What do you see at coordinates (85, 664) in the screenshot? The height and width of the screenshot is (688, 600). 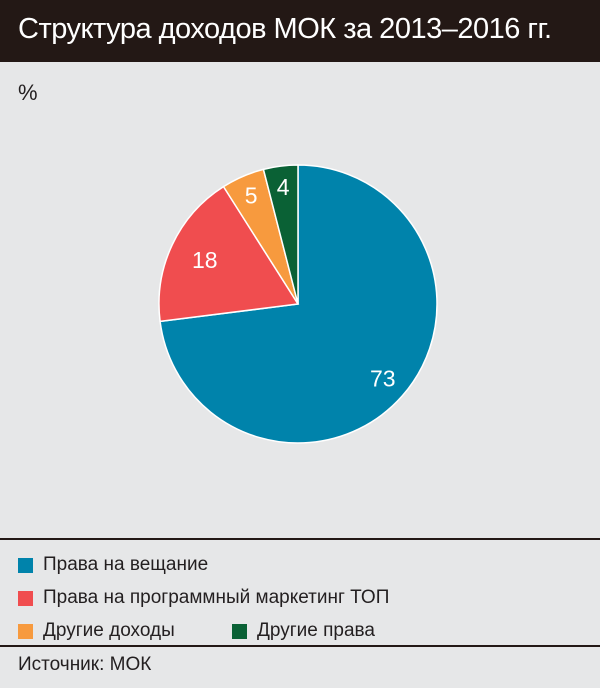 I see `source-note: Источник: МОК` at bounding box center [85, 664].